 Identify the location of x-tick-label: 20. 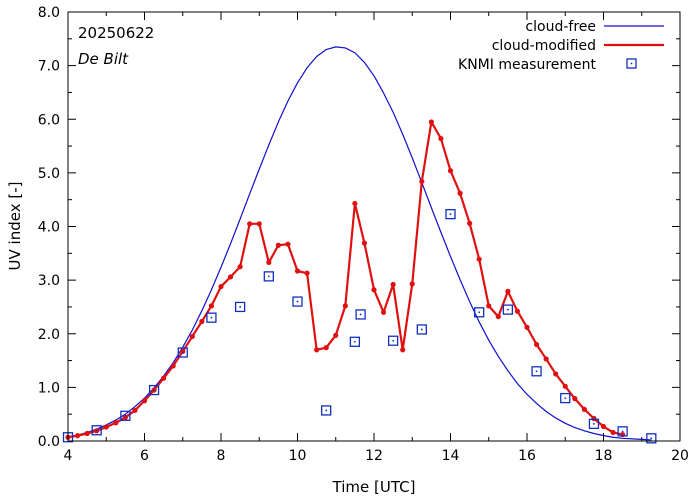
(680, 456).